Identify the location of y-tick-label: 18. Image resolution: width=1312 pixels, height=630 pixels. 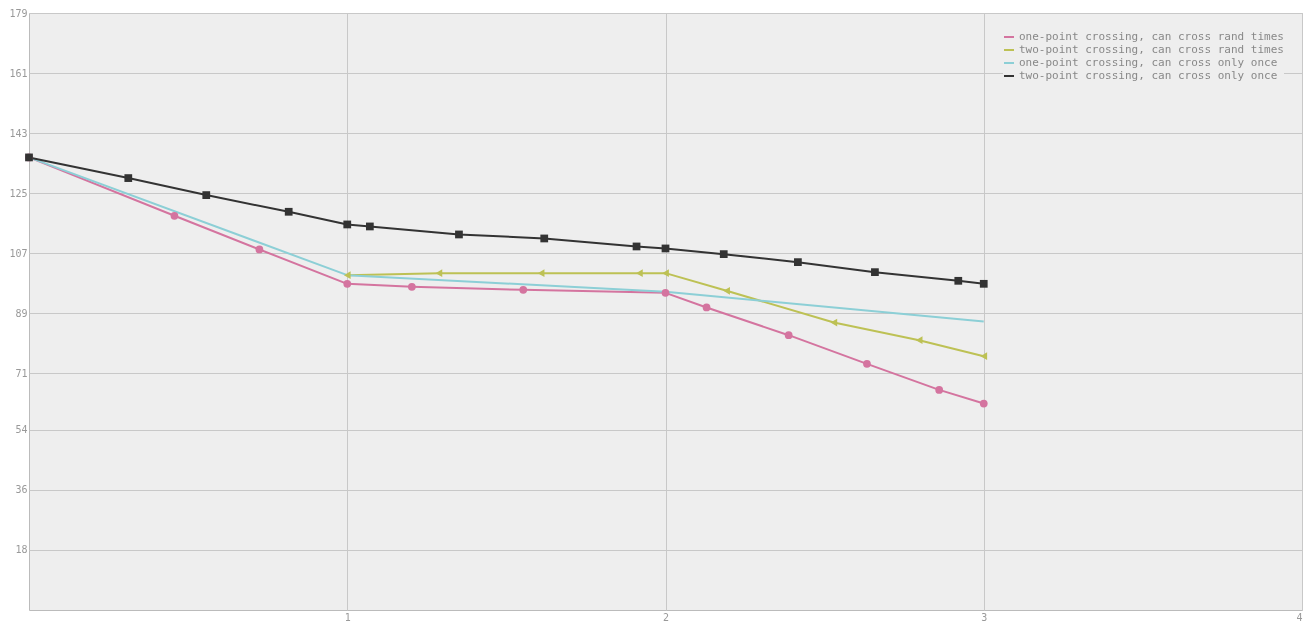
(21, 550).